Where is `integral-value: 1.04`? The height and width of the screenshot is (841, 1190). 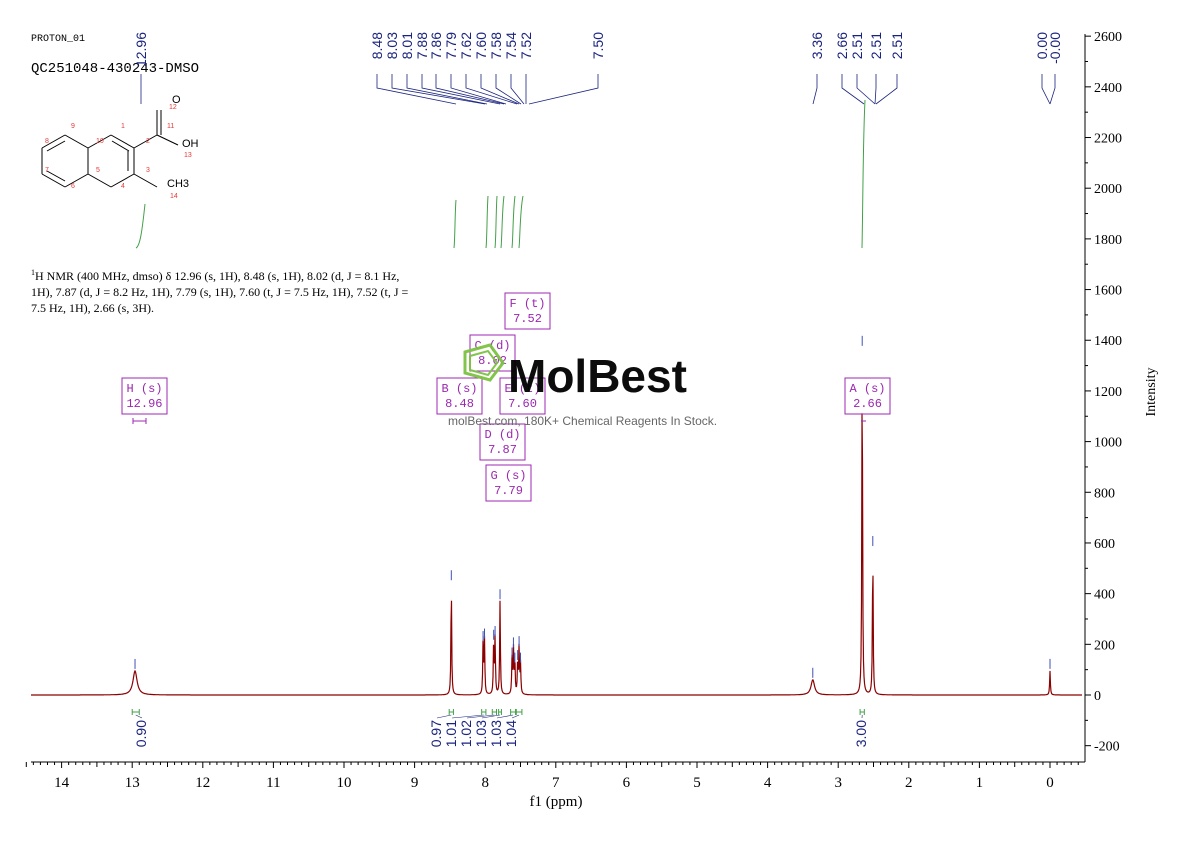
integral-value: 1.04 is located at coordinates (511, 733).